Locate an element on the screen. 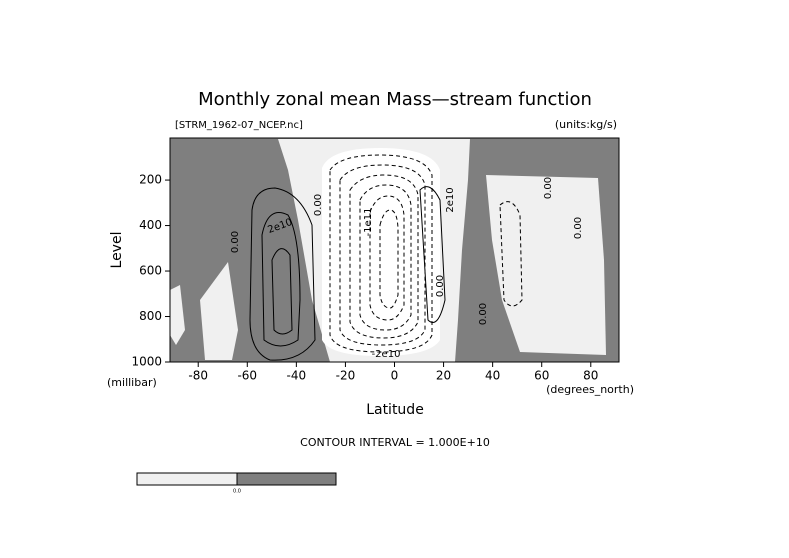 Image resolution: width=789 pixels, height=558 pixels. x-tick-label: 20 is located at coordinates (443, 376).